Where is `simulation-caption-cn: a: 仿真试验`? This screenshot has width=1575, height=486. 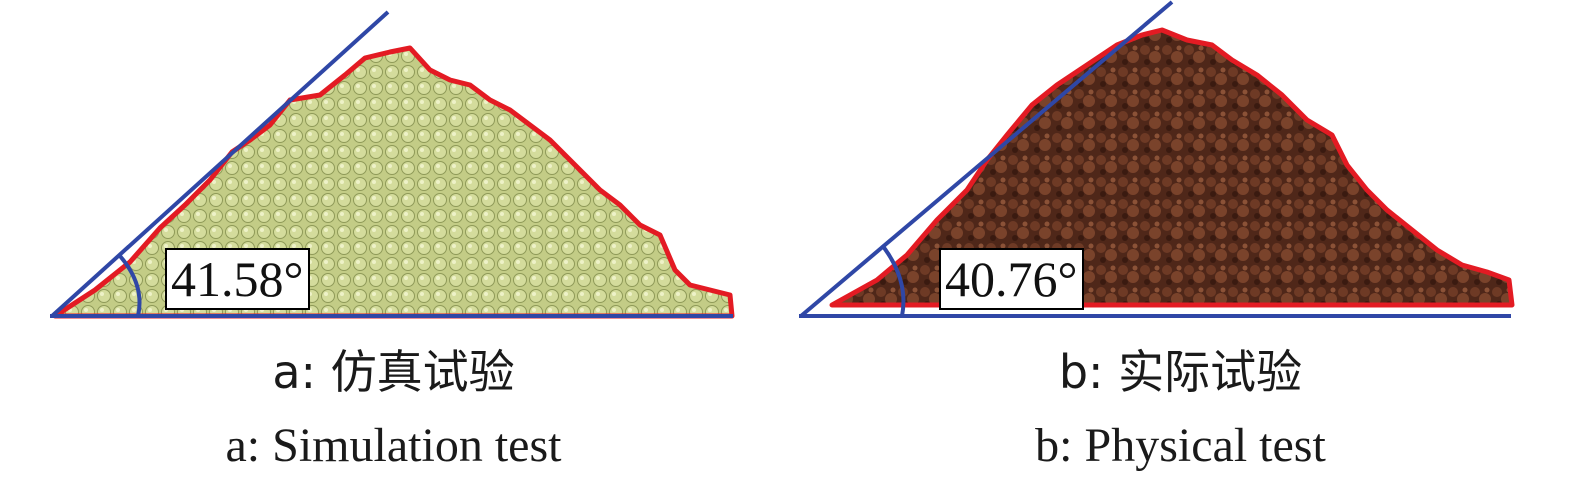 simulation-caption-cn: a: 仿真试验 is located at coordinates (393, 372).